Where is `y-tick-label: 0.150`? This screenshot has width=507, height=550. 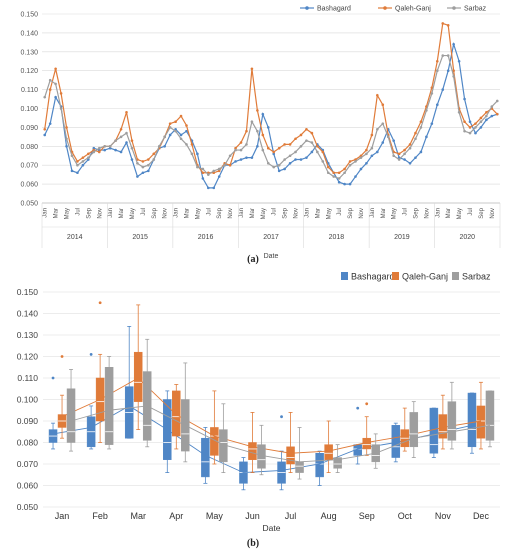 y-tick-label: 0.150 is located at coordinates (29, 15).